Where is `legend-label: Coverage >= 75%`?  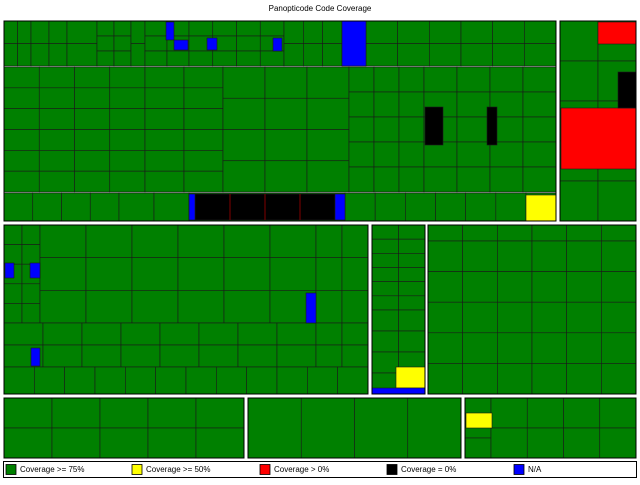
legend-label: Coverage >= 75% is located at coordinates (52, 469).